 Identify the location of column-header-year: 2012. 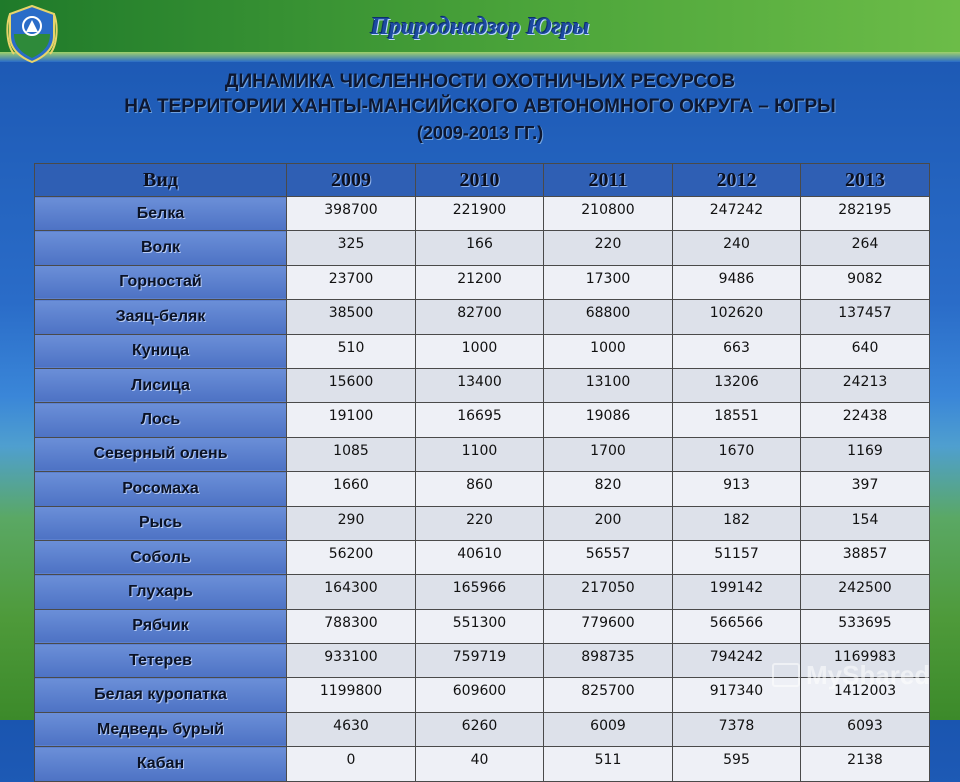
(736, 180).